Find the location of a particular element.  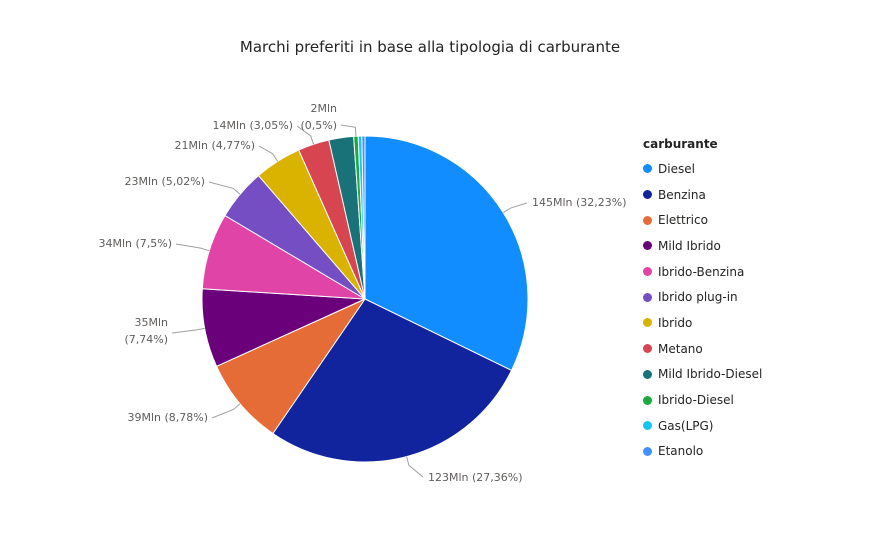

legend-label: Ibrido-Benzina is located at coordinates (701, 271).